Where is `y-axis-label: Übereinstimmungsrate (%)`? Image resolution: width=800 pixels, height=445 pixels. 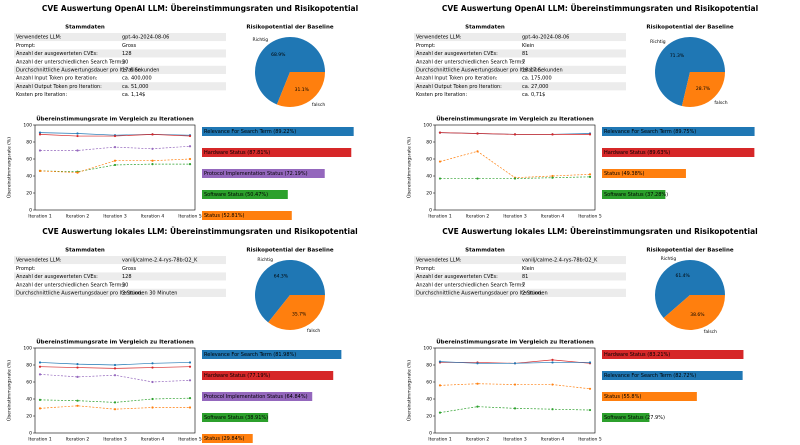 y-axis-label: Übereinstimmungsrate (%) is located at coordinates (409, 390).